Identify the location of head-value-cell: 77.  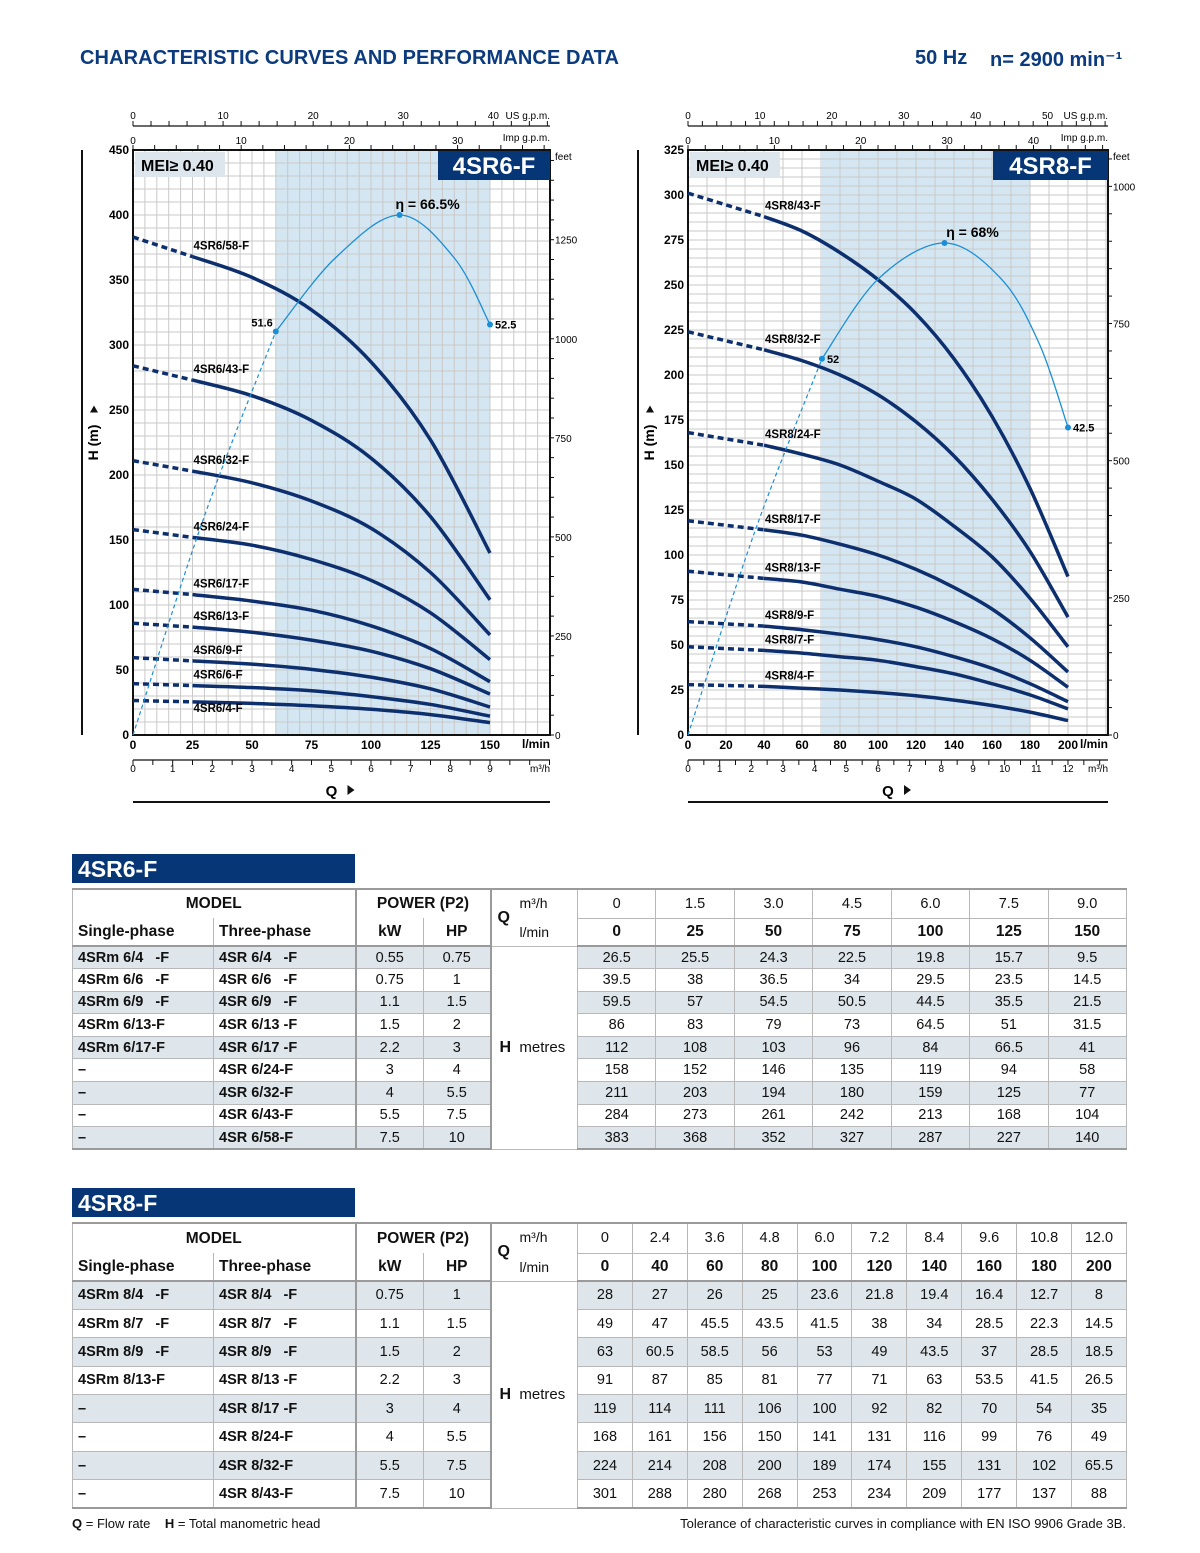
(824, 1380).